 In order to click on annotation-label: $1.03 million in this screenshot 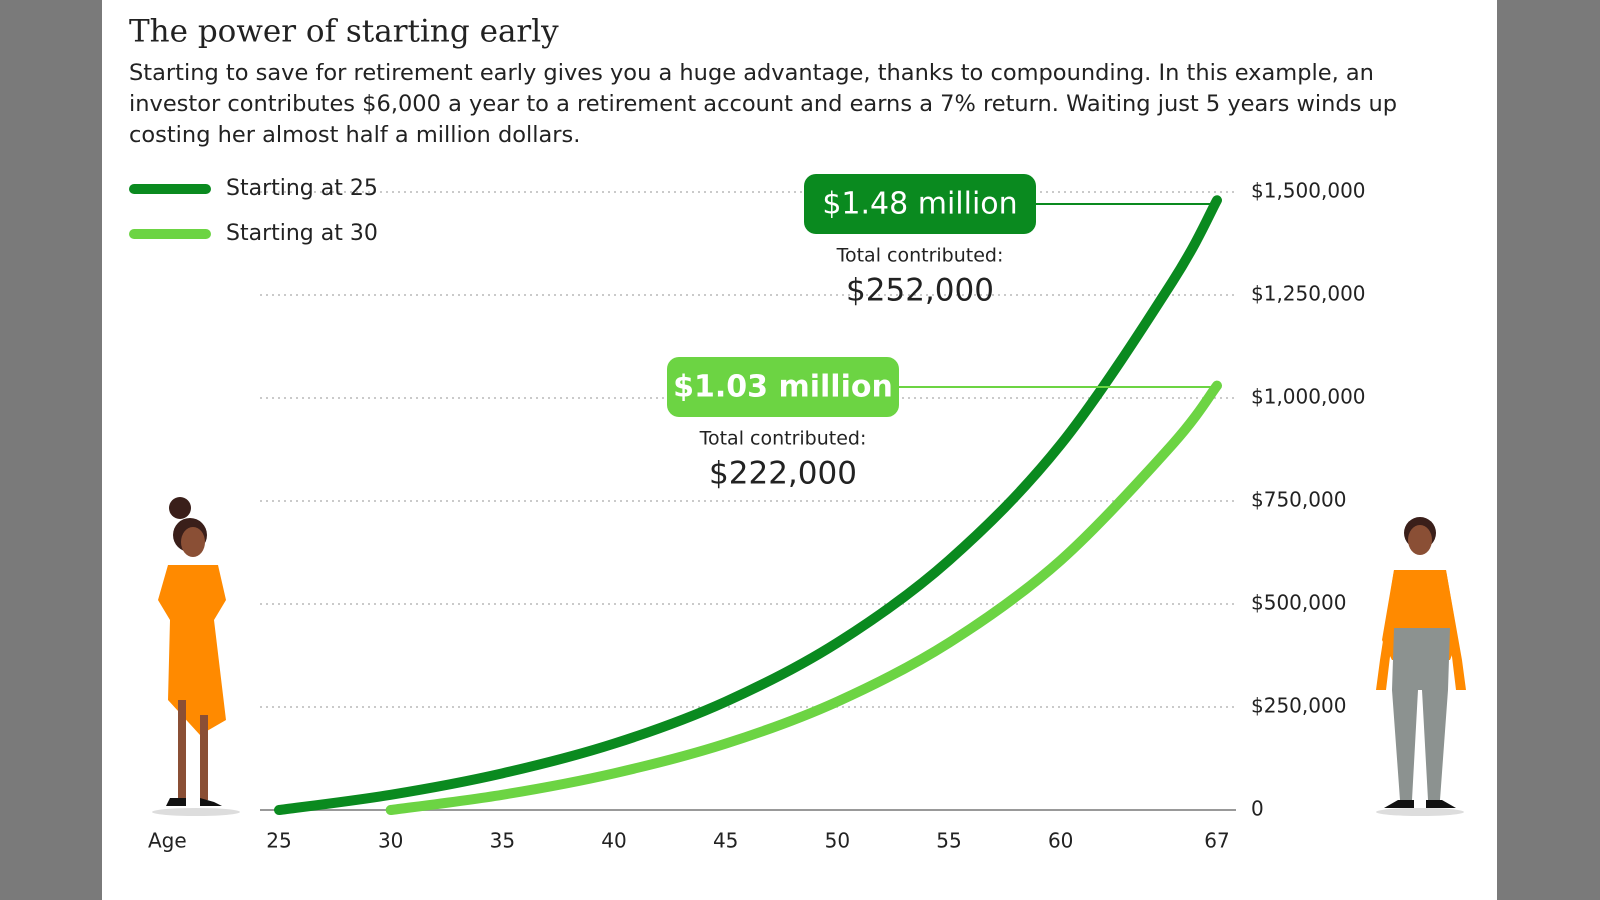, I will do `click(783, 387)`.